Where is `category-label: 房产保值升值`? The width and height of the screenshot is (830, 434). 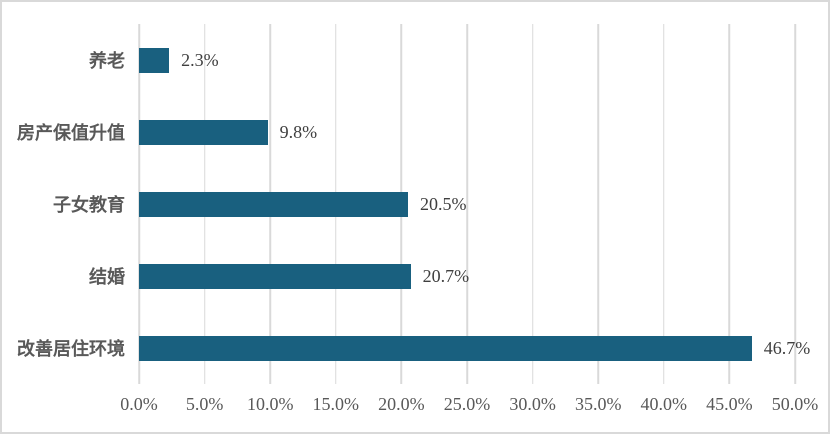 category-label: 房产保值升值 is located at coordinates (71, 133).